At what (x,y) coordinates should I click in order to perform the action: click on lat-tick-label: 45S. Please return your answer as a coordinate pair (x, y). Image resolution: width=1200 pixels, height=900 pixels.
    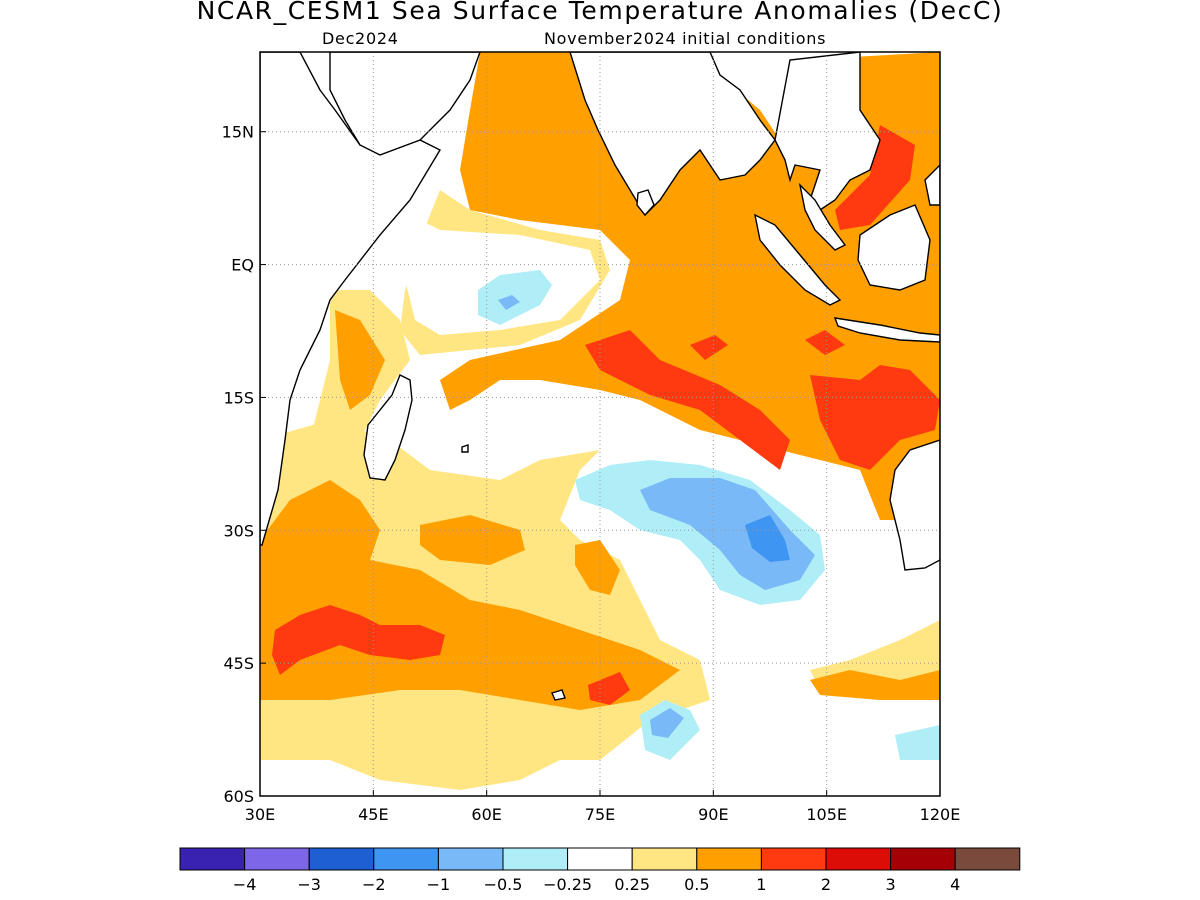
    Looking at the image, I should click on (238, 663).